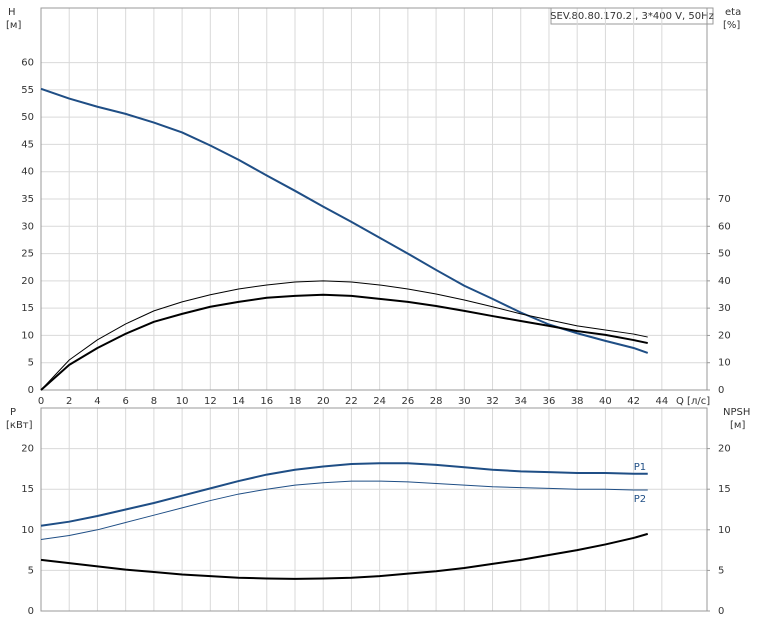 The height and width of the screenshot is (618, 757). What do you see at coordinates (407, 401) in the screenshot?
I see `x-tick-label: 26` at bounding box center [407, 401].